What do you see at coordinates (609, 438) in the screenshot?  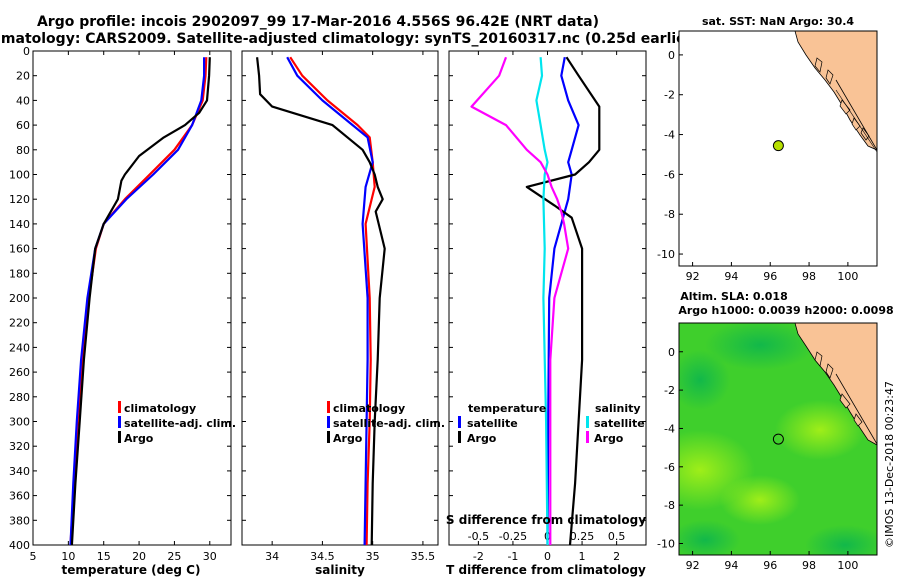 I see `legend-s-argo: Argo` at bounding box center [609, 438].